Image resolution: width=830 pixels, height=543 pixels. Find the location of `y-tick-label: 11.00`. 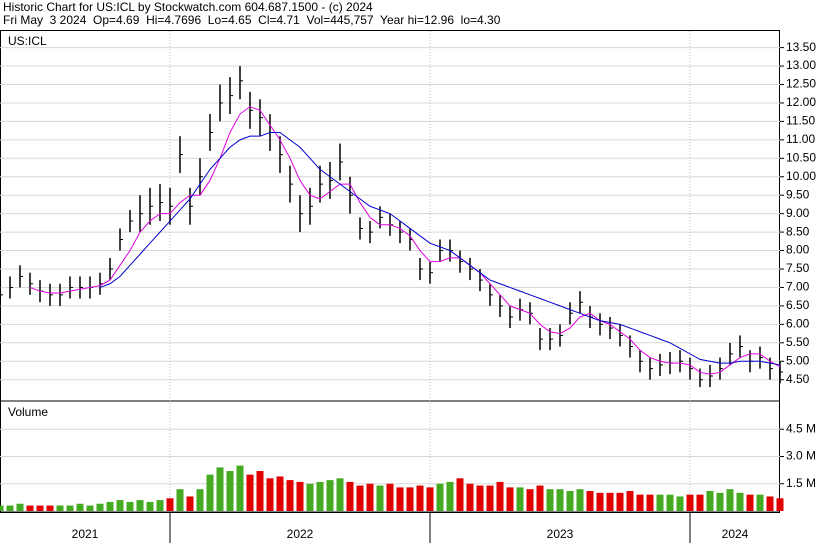

y-tick-label: 11.00 is located at coordinates (800, 139).